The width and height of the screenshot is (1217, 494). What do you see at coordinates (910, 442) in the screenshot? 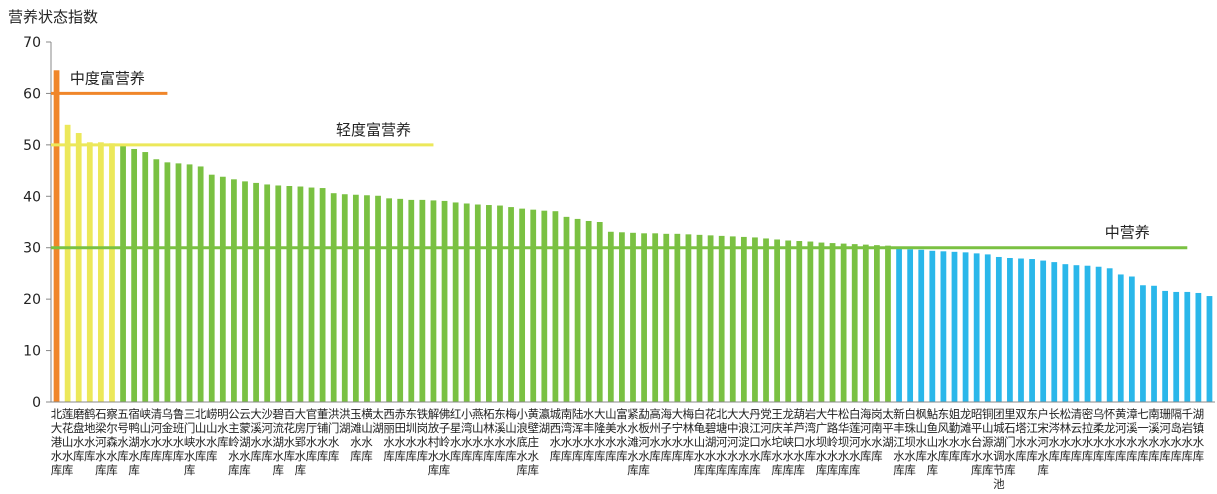
I see `x-tick-label: 白珠坝水库` at bounding box center [910, 442].